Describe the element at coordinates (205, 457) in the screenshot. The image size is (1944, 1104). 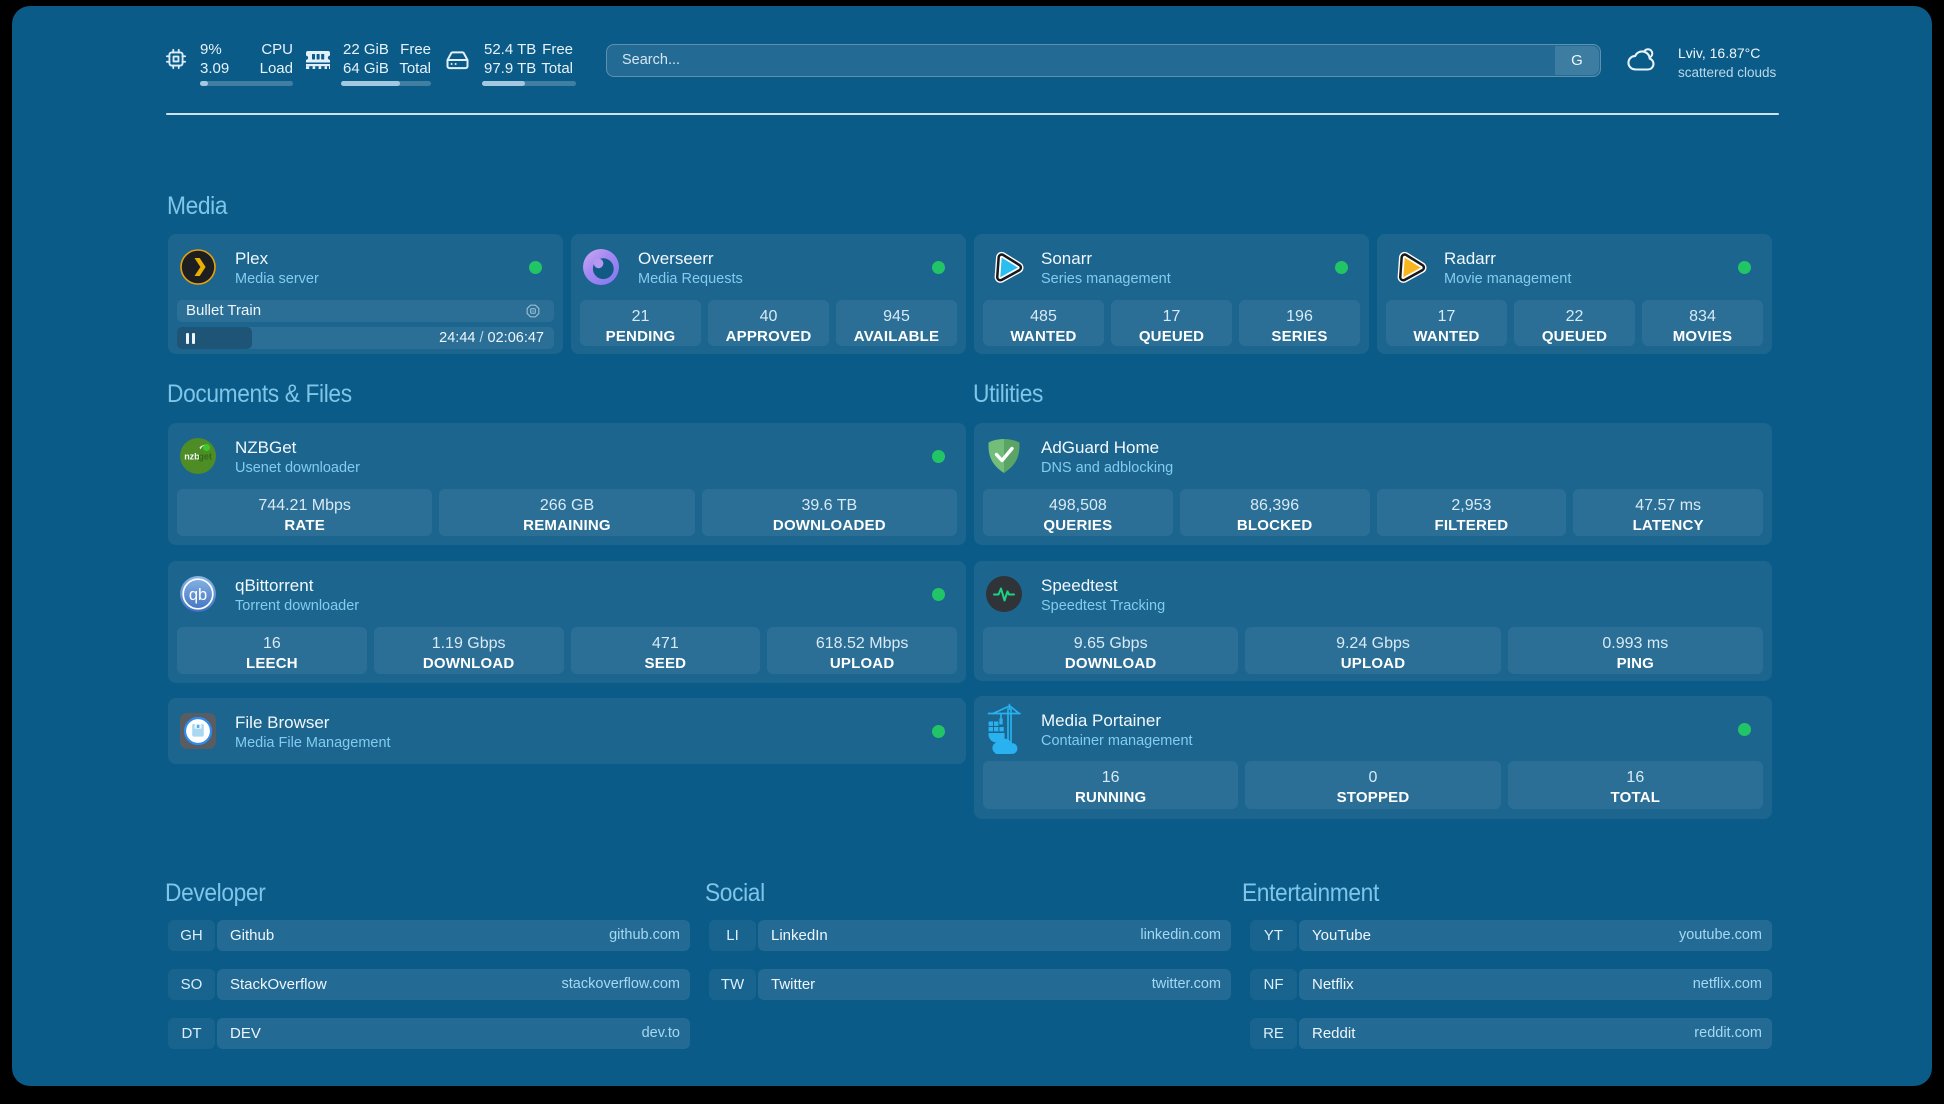
I see `svg-text: get` at that location.